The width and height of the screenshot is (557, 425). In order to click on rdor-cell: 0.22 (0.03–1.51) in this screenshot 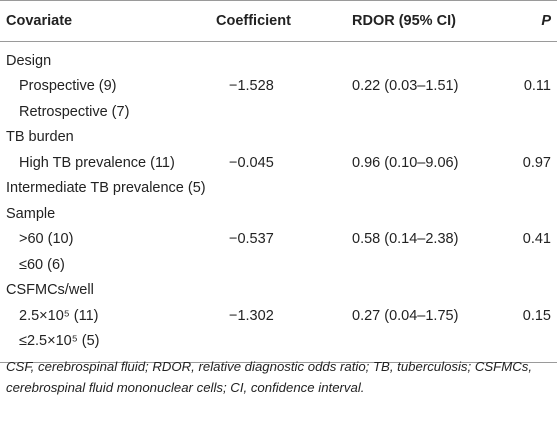, I will do `click(405, 86)`.